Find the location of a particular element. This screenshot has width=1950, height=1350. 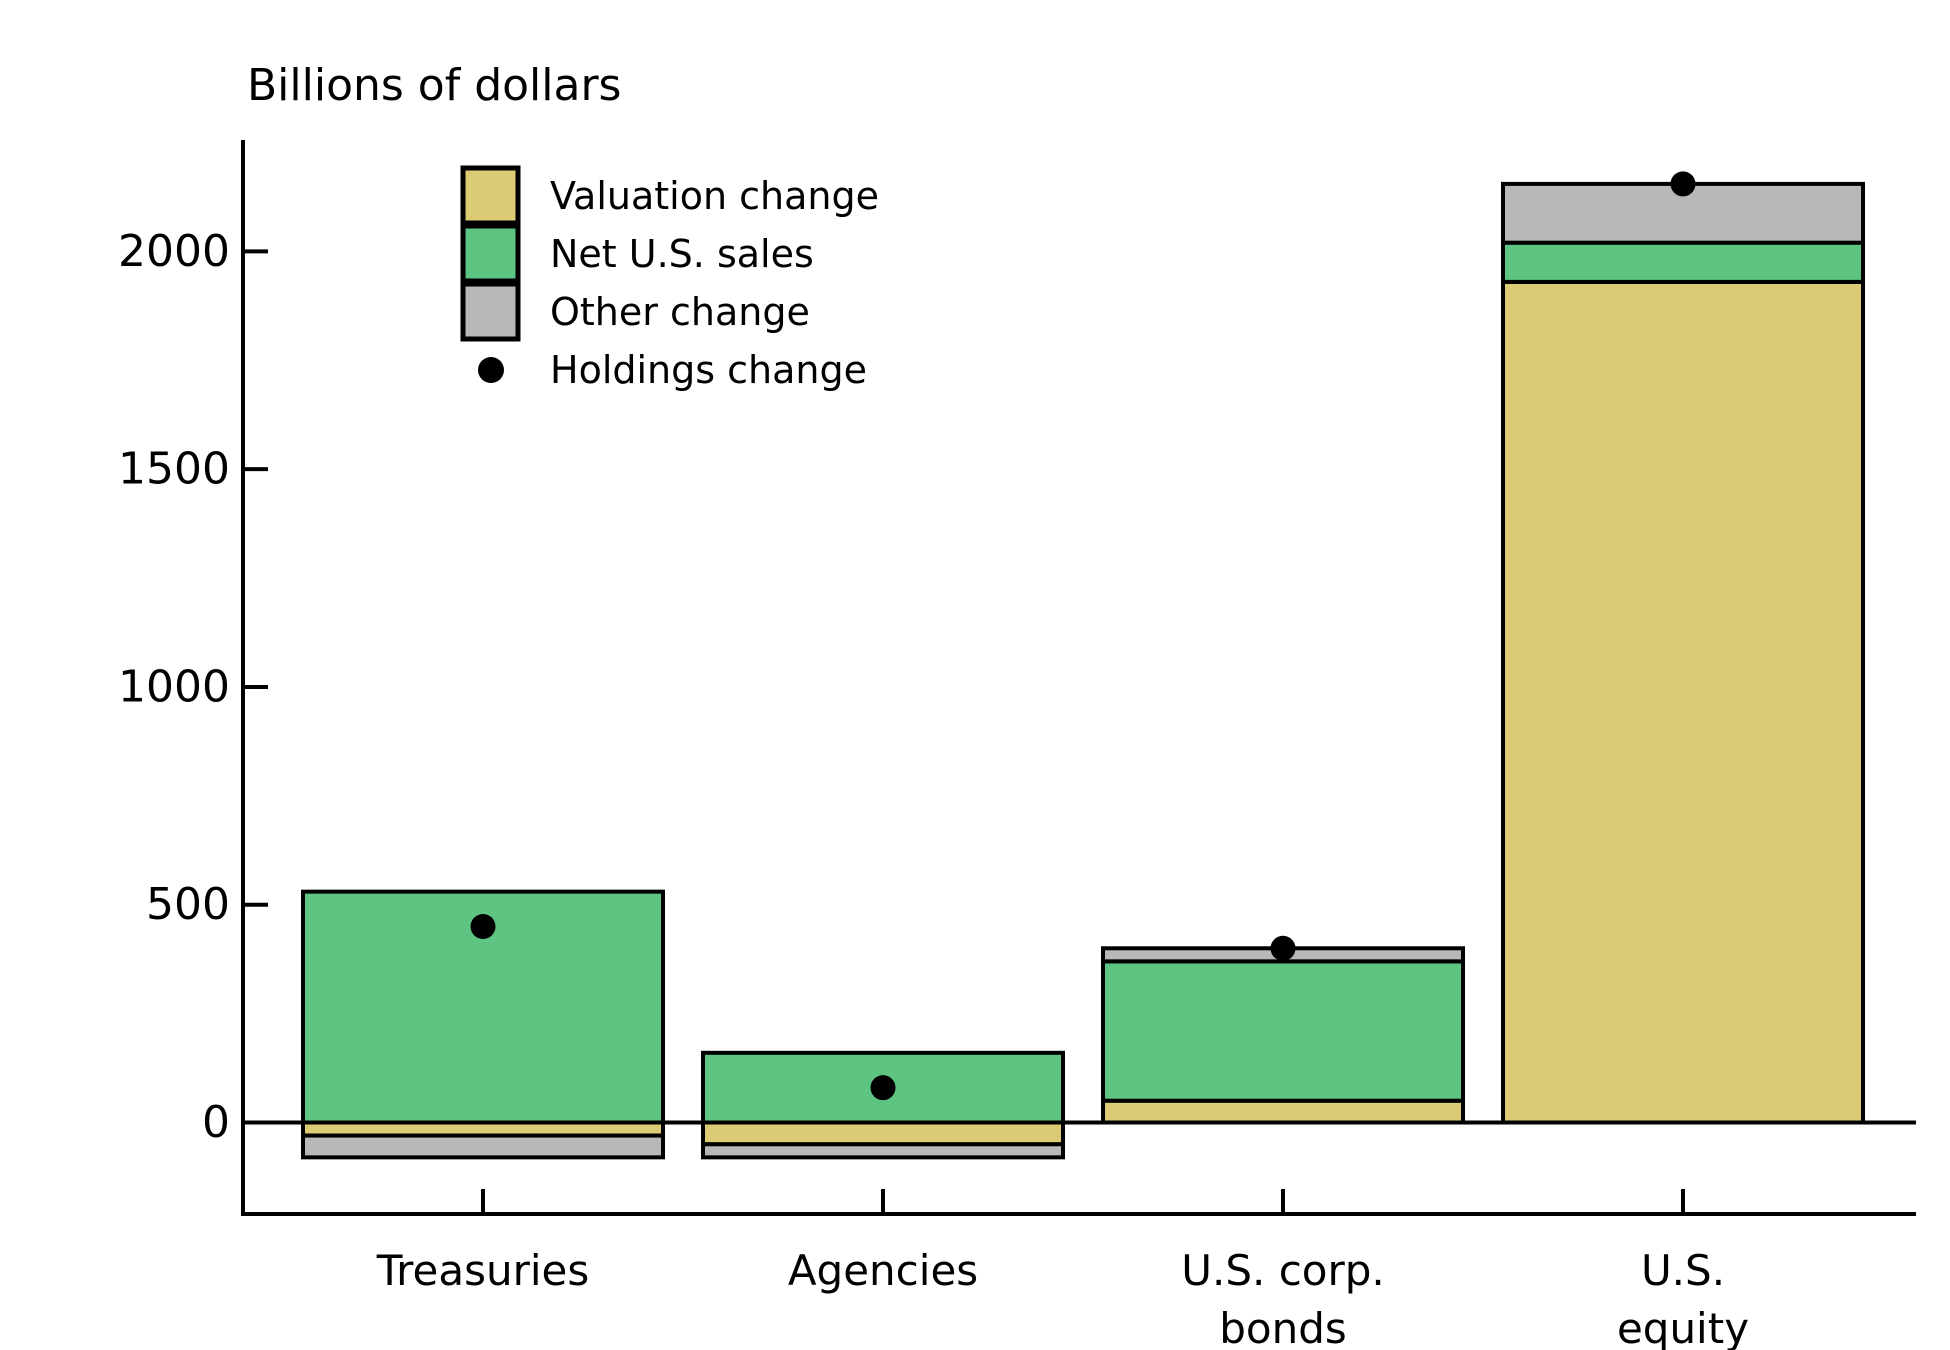

y-tick-label: 2000 is located at coordinates (174, 251).